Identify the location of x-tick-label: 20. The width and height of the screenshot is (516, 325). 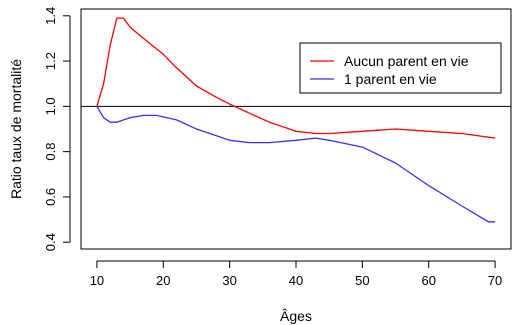
(163, 280).